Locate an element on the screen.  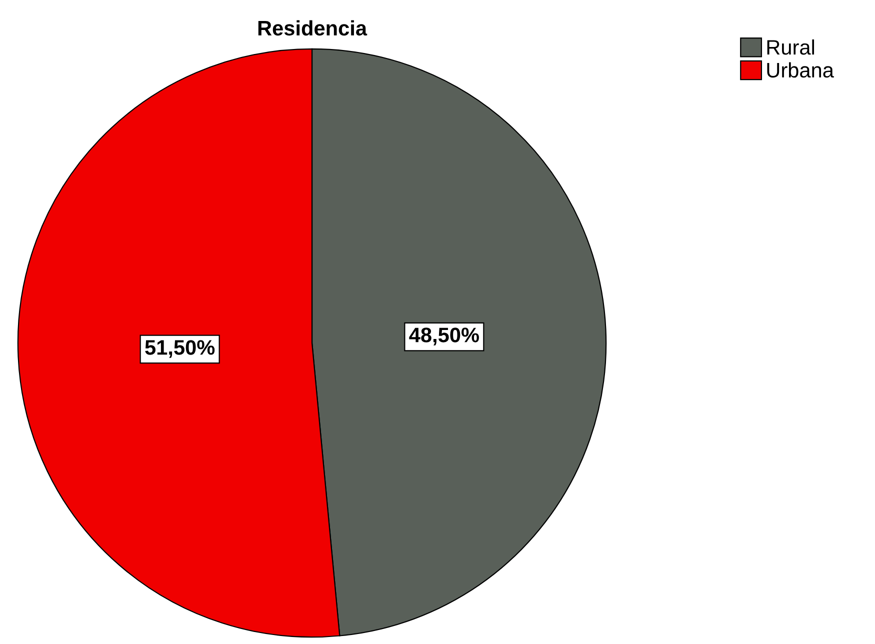
chart-title: Residencia is located at coordinates (313, 28).